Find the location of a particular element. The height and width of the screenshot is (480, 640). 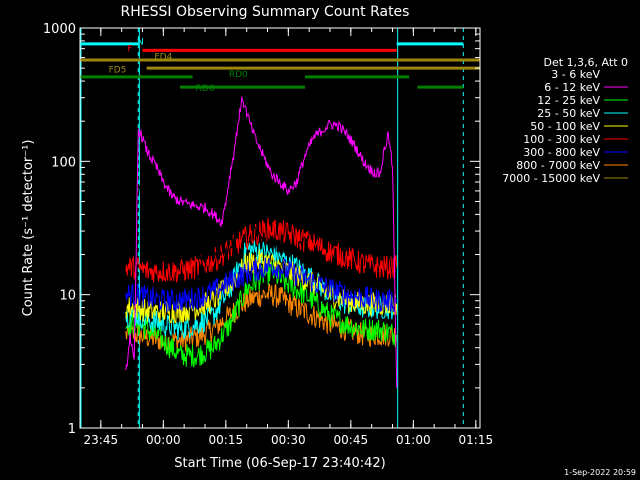

x-tick-label: 00:45 is located at coordinates (351, 440).